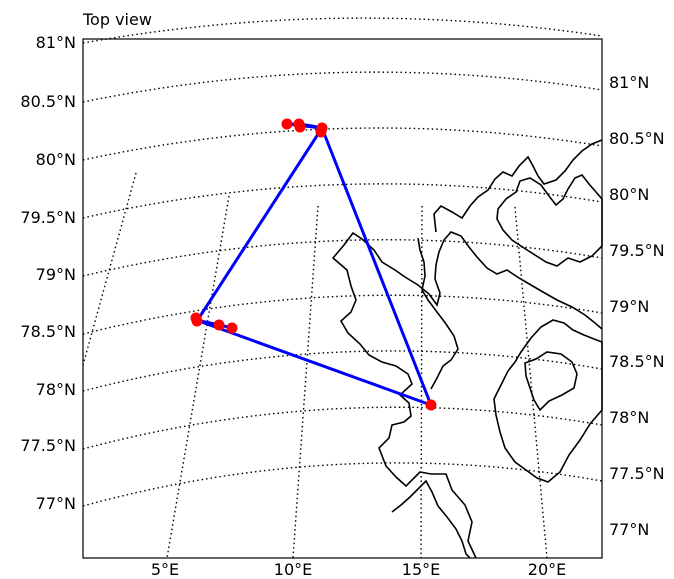 The width and height of the screenshot is (674, 579). I want to click on svalbard-east-coast-path, so click(518, 186).